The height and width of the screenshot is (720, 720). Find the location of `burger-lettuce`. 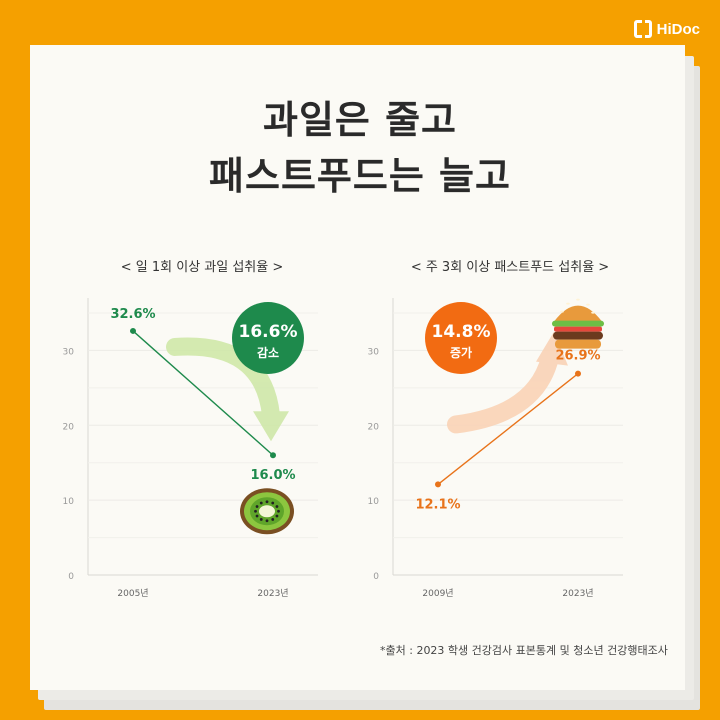

burger-lettuce is located at coordinates (578, 323).